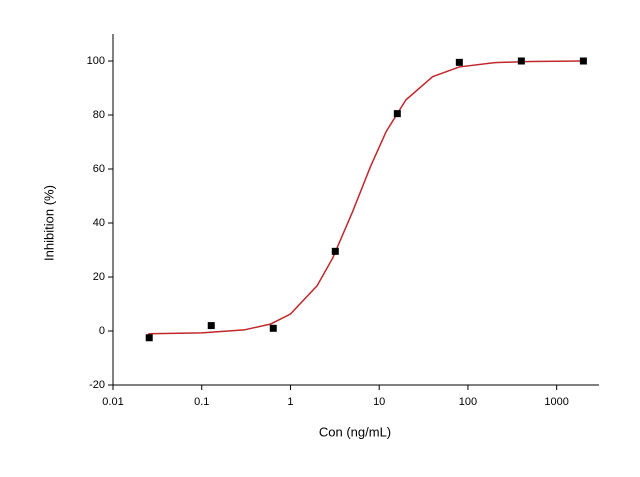 Image resolution: width=640 pixels, height=477 pixels. What do you see at coordinates (102, 331) in the screenshot?
I see `y-tick-label: 0` at bounding box center [102, 331].